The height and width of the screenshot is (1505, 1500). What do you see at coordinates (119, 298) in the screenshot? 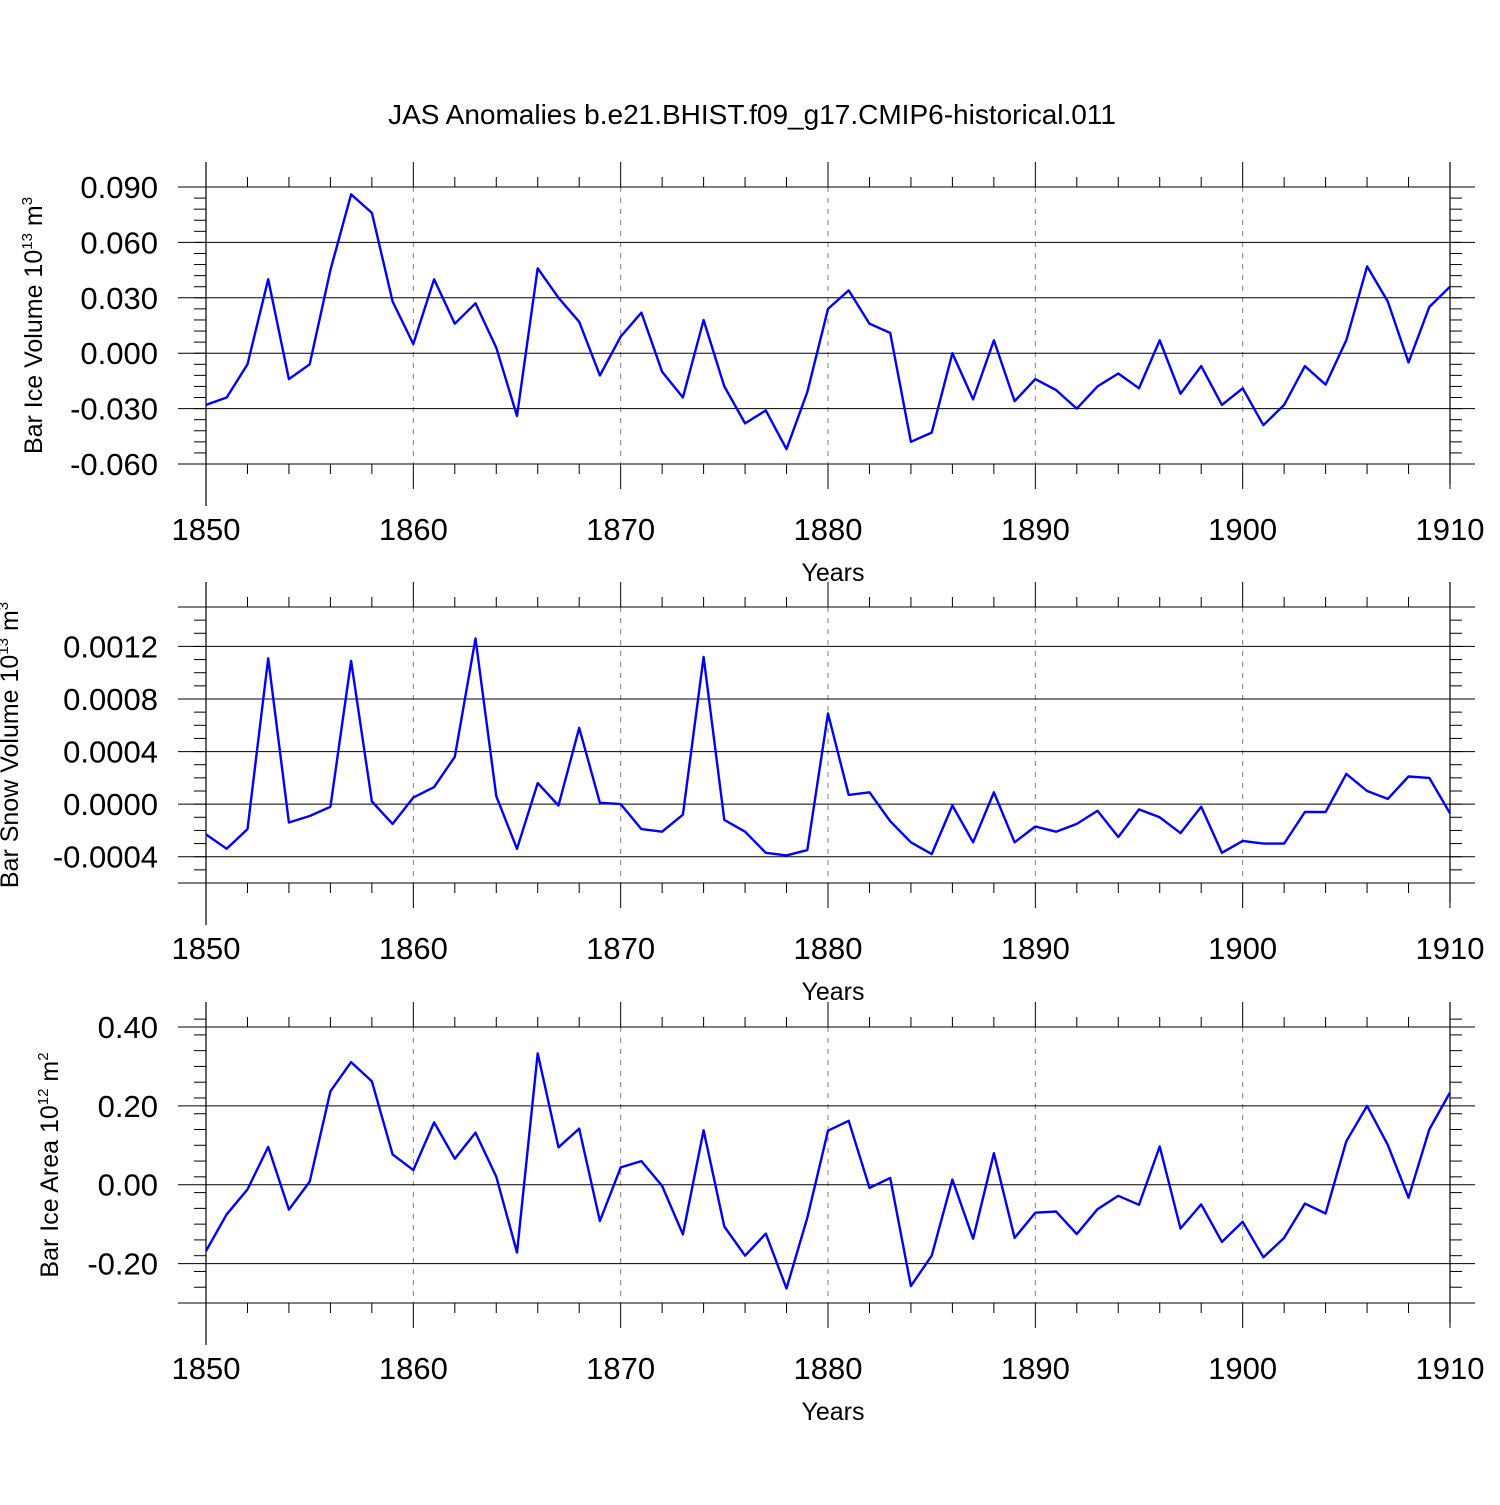
I see `y-tick-label: 0.030` at bounding box center [119, 298].